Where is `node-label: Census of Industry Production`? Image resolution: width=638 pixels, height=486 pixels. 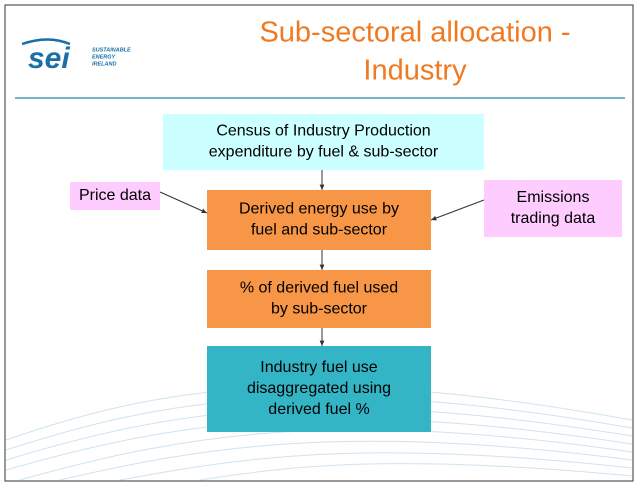
node-label: Census of Industry Production is located at coordinates (323, 131).